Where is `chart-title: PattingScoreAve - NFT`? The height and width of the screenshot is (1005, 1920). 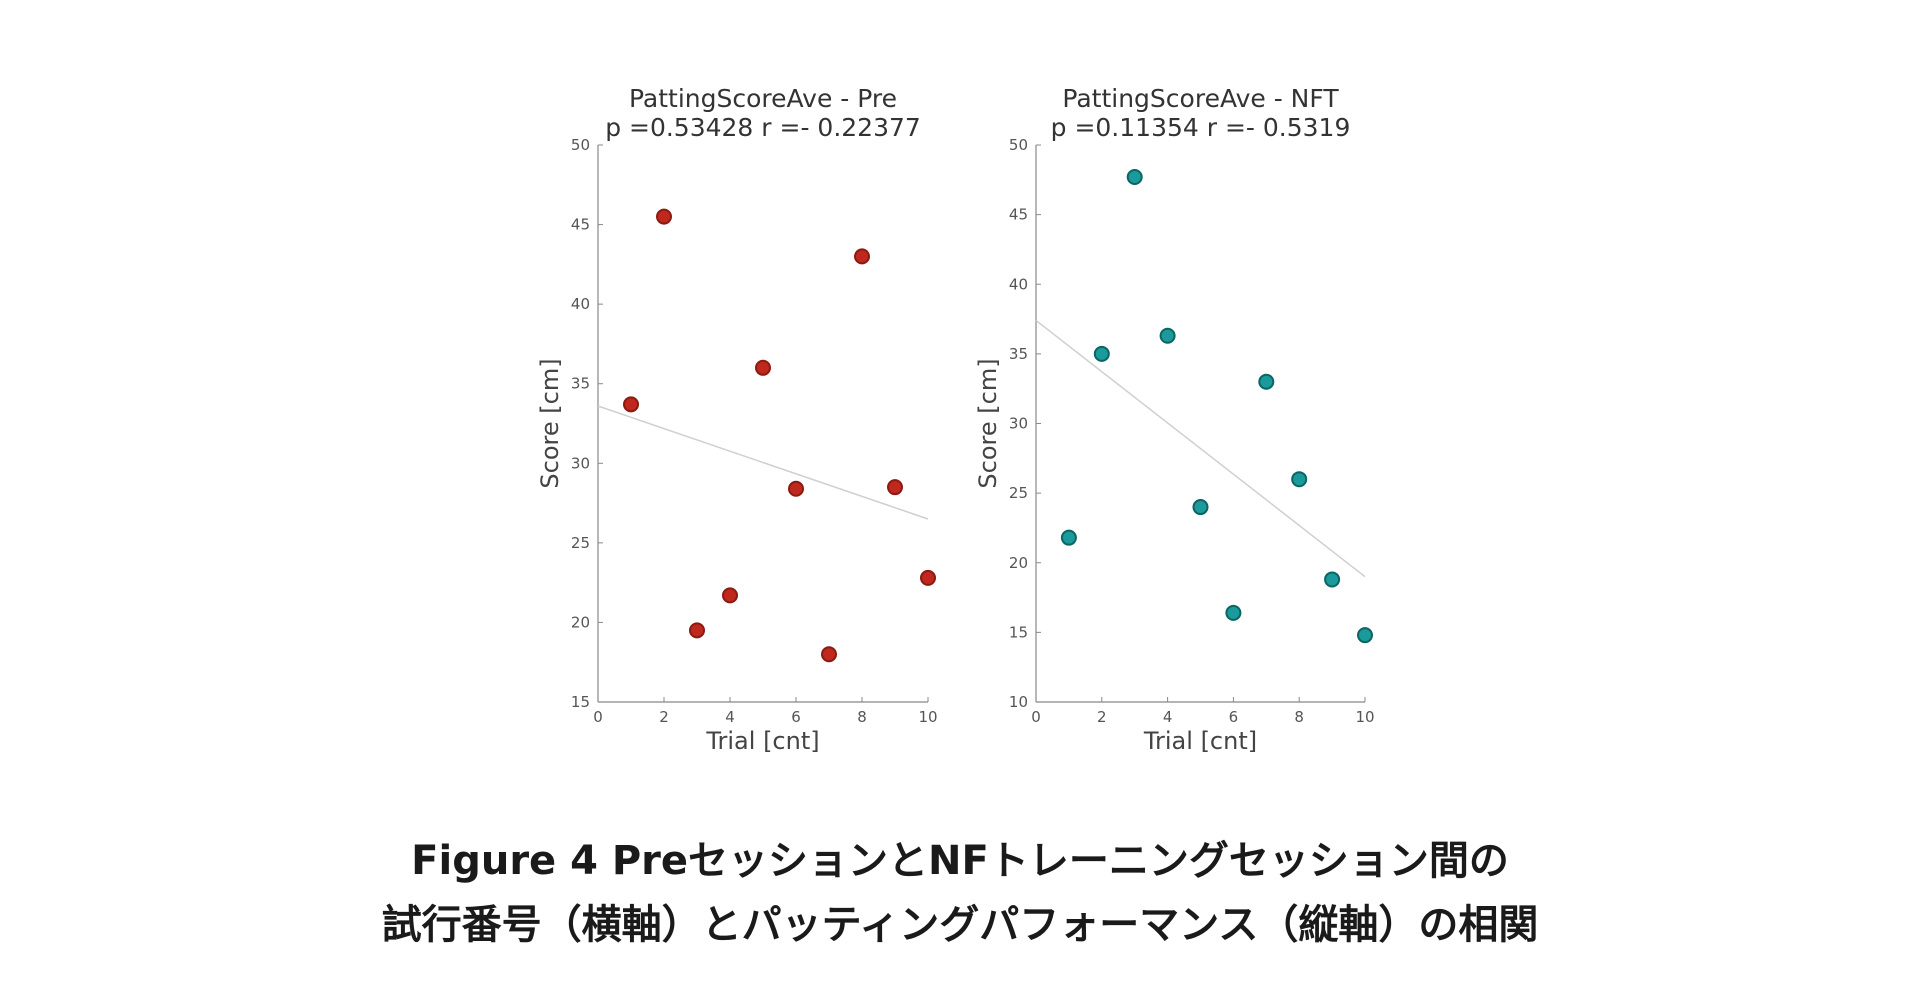 chart-title: PattingScoreAve - NFT is located at coordinates (1200, 98).